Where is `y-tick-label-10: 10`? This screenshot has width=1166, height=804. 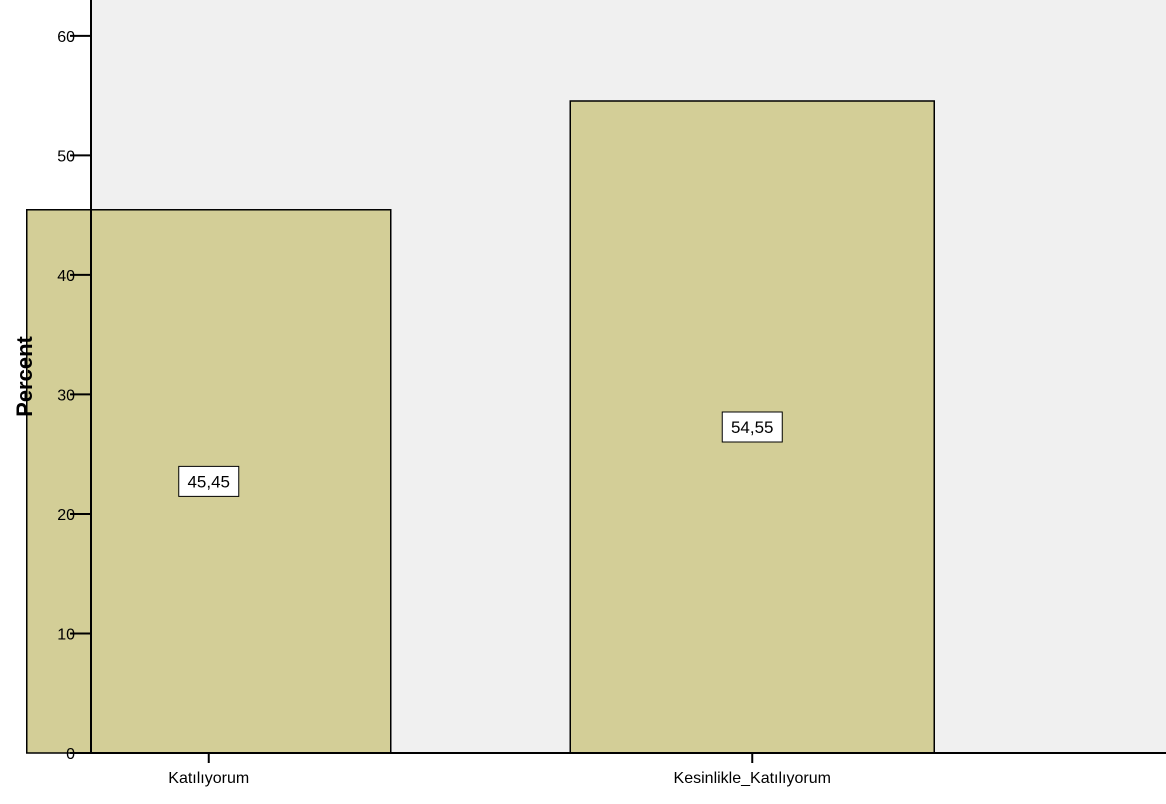
y-tick-label-10: 10 is located at coordinates (66, 634).